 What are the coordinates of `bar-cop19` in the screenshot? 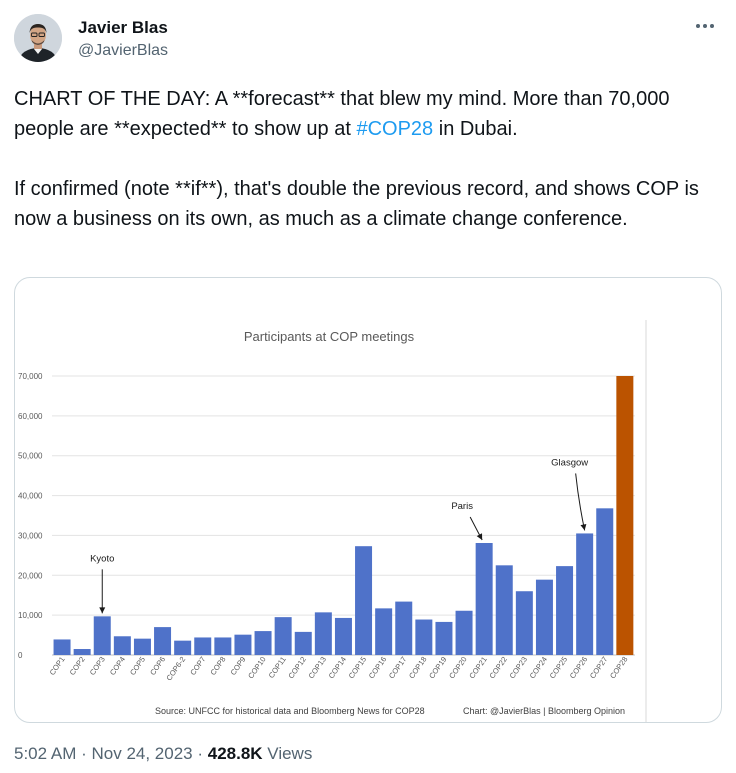 It's located at (444, 638).